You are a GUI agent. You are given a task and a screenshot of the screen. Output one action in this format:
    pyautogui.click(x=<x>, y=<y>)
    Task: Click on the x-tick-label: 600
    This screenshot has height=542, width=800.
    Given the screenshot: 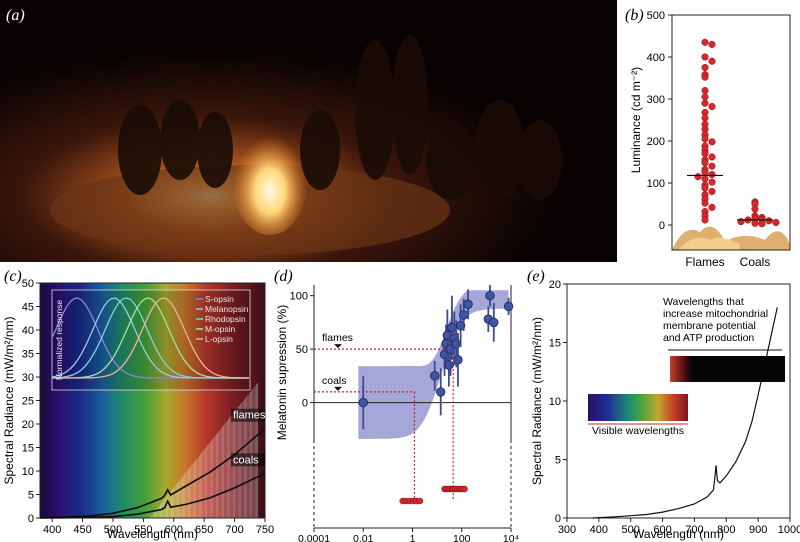 What is the action you would take?
    pyautogui.click(x=174, y=530)
    